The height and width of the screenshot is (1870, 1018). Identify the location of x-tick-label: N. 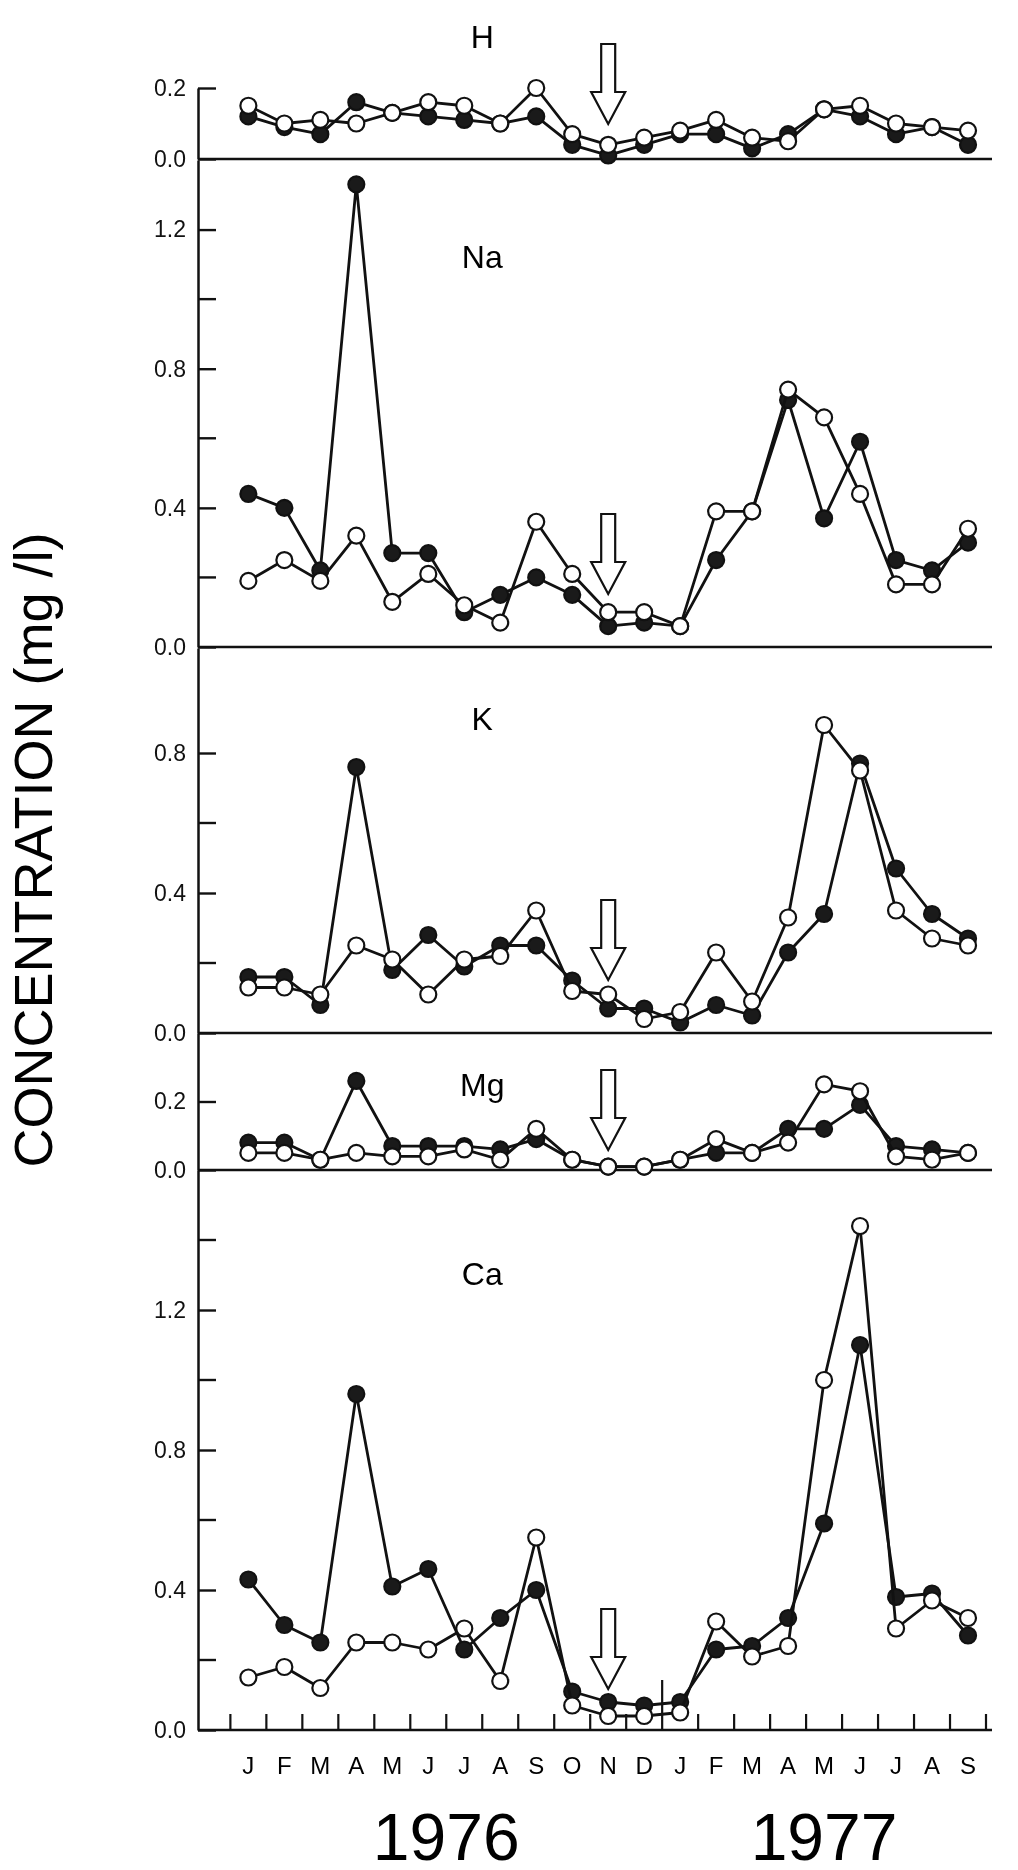
(608, 1765).